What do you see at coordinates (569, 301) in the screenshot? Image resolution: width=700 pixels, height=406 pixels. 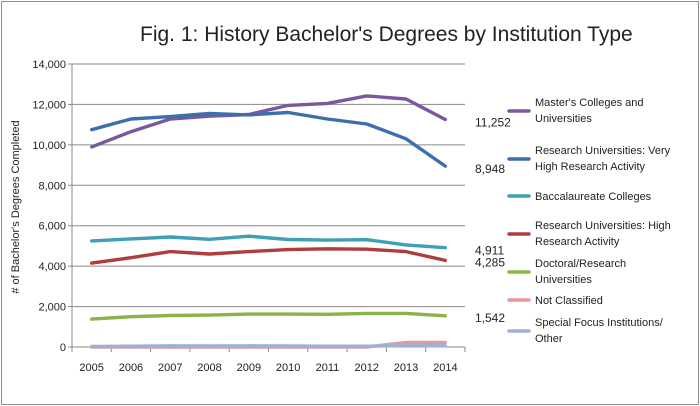 I see `legend-label: Not Classified` at bounding box center [569, 301].